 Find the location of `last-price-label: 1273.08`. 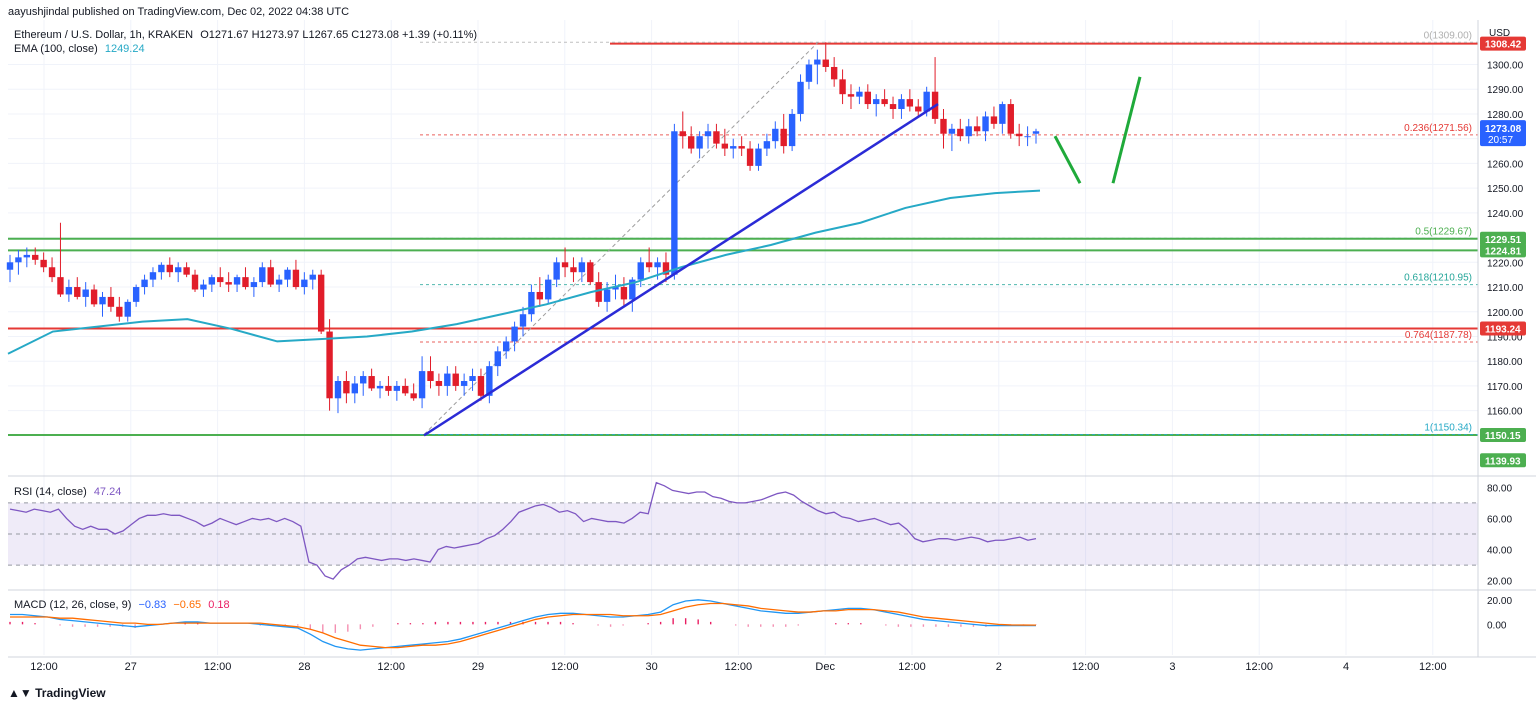

last-price-label: 1273.08 is located at coordinates (1503, 129).